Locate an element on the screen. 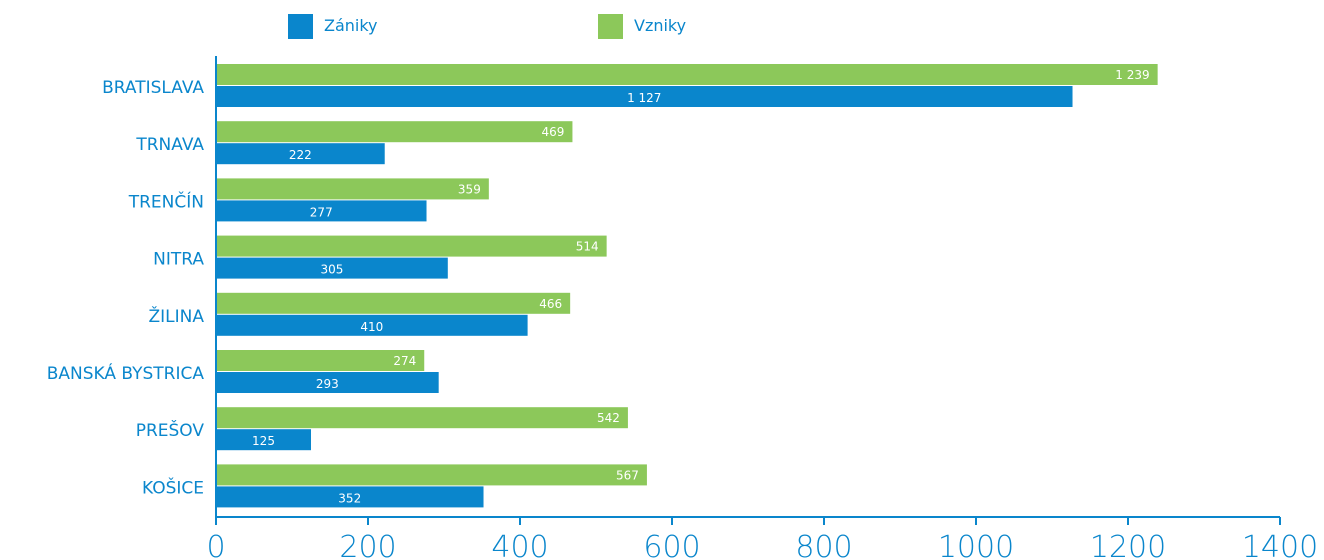 The image size is (1324, 560). data-label-vzniky: 542 is located at coordinates (608, 418).